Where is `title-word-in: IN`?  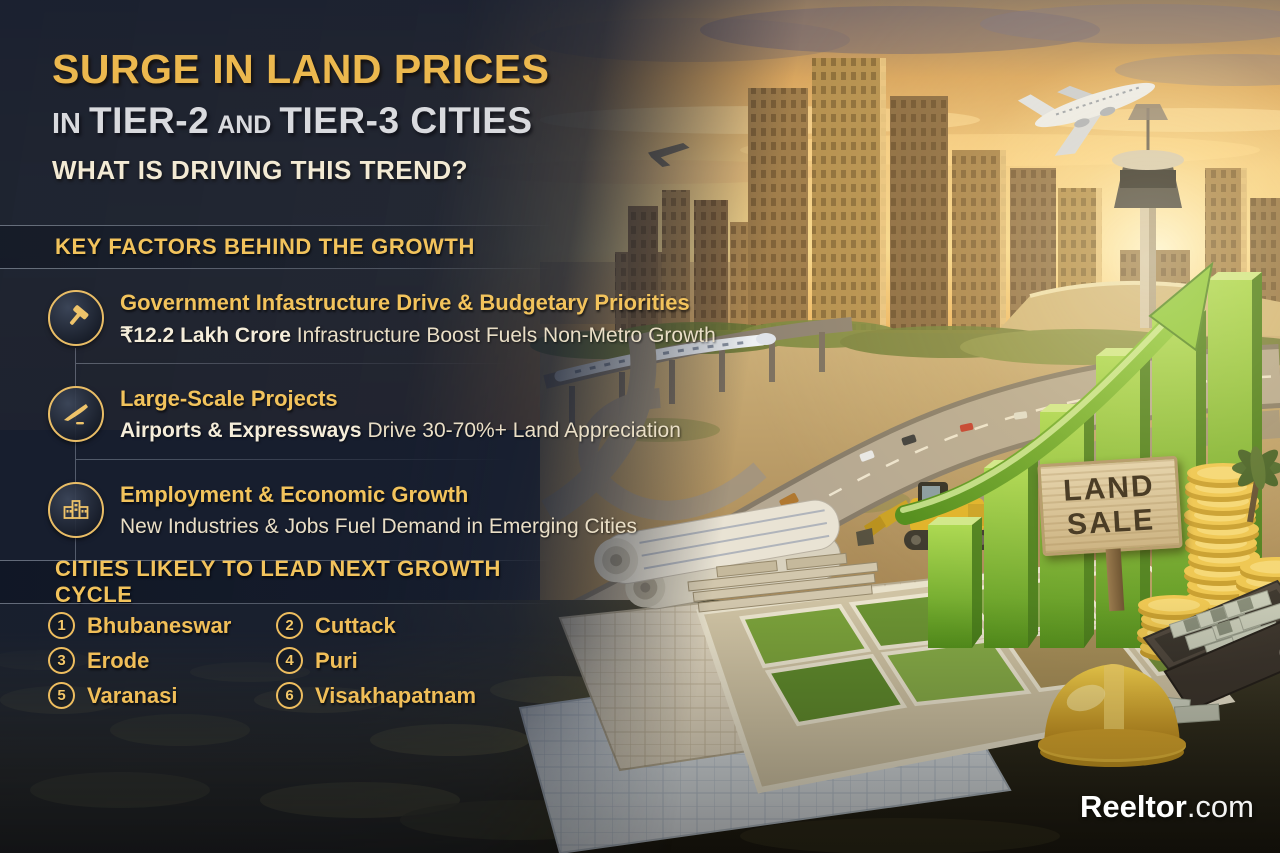
title-word-in: IN is located at coordinates (66, 124).